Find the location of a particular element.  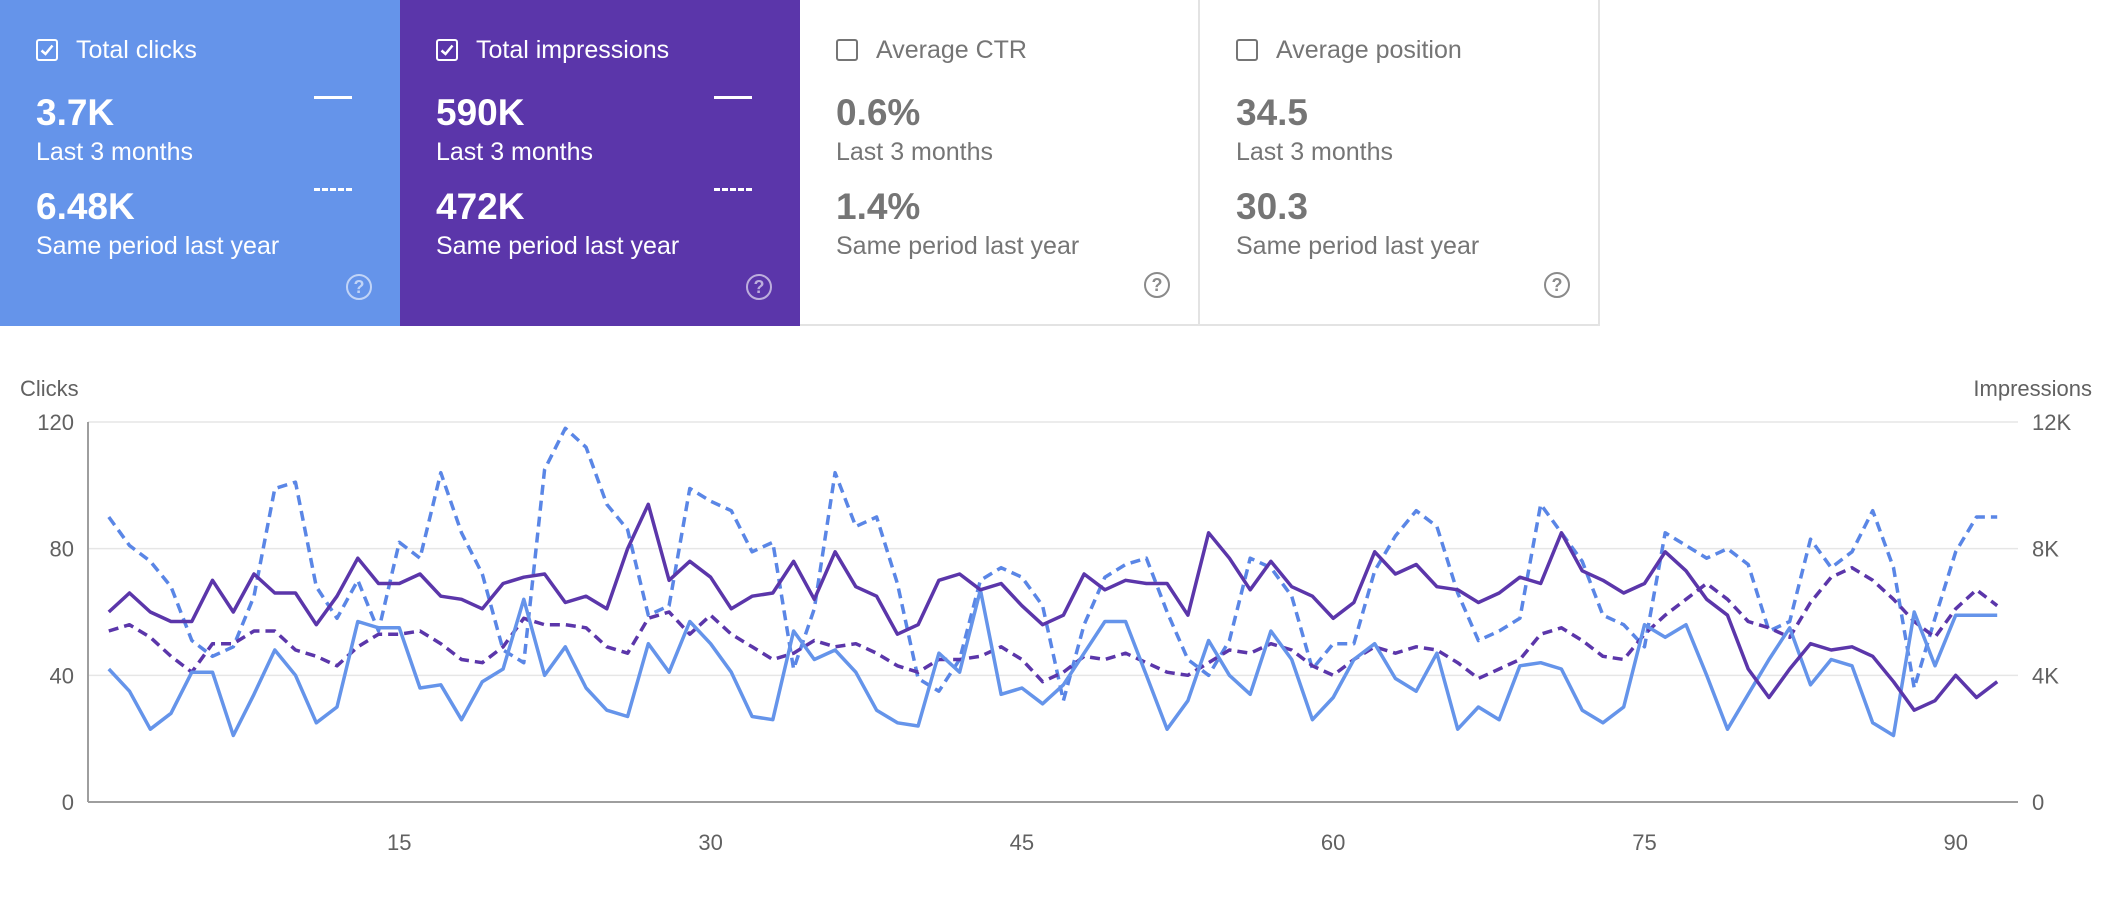

right-tick-label: 8K is located at coordinates (2045, 549).